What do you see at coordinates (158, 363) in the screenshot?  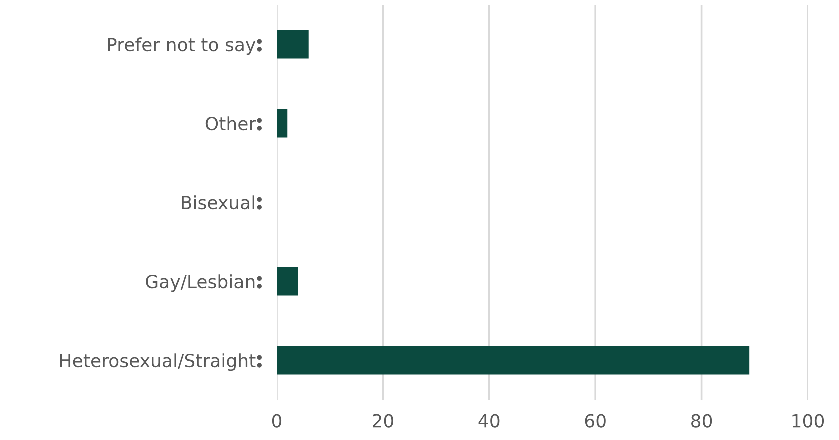 I see `y-tick-label: Heterosexual/Straight` at bounding box center [158, 363].